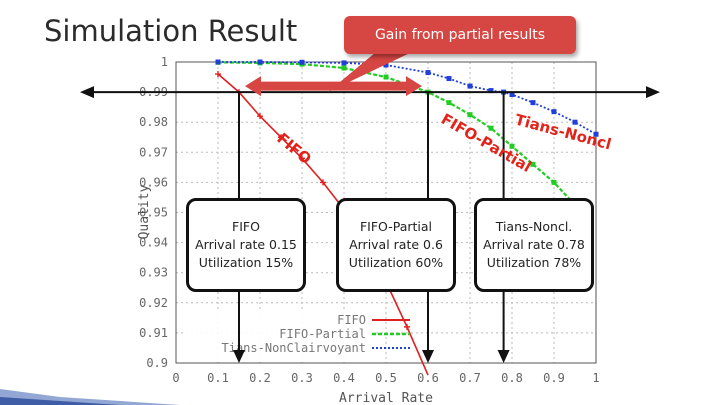  What do you see at coordinates (153, 333) in the screenshot?
I see `y-tick-label: 0.91` at bounding box center [153, 333].